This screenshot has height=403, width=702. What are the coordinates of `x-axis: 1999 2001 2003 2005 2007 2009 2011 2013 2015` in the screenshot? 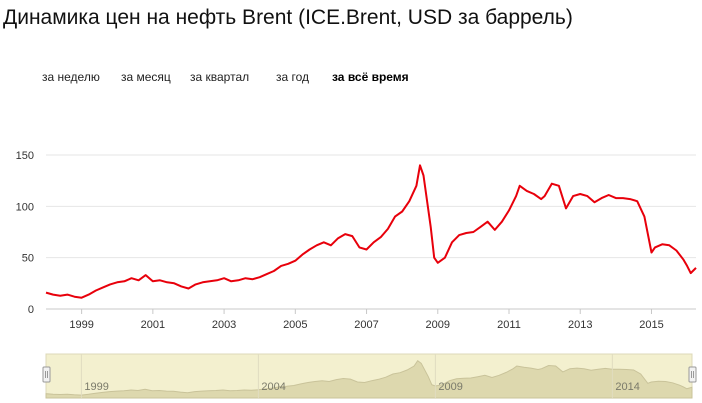 It's located at (366, 320).